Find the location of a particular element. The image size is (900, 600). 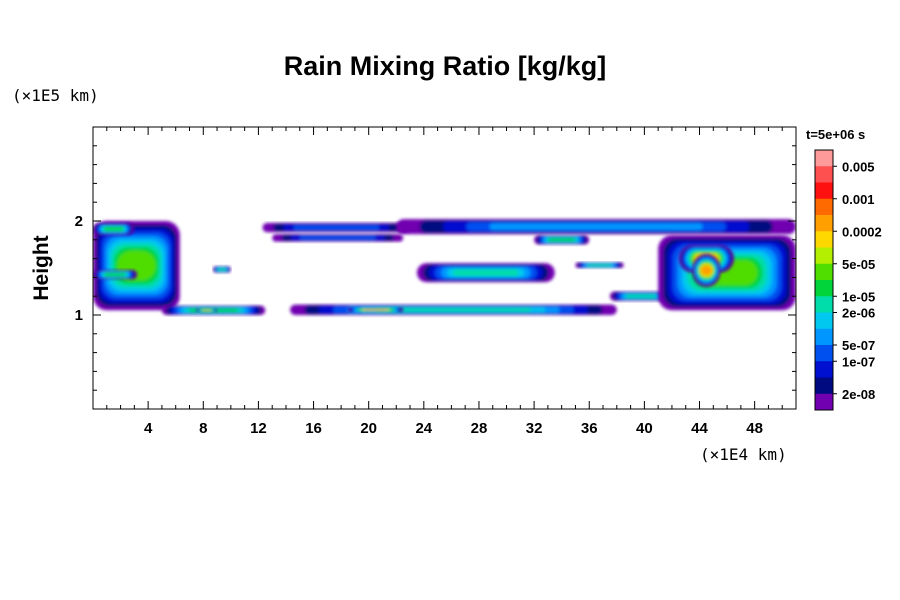

colorbar-label: 0.005 is located at coordinates (858, 166).